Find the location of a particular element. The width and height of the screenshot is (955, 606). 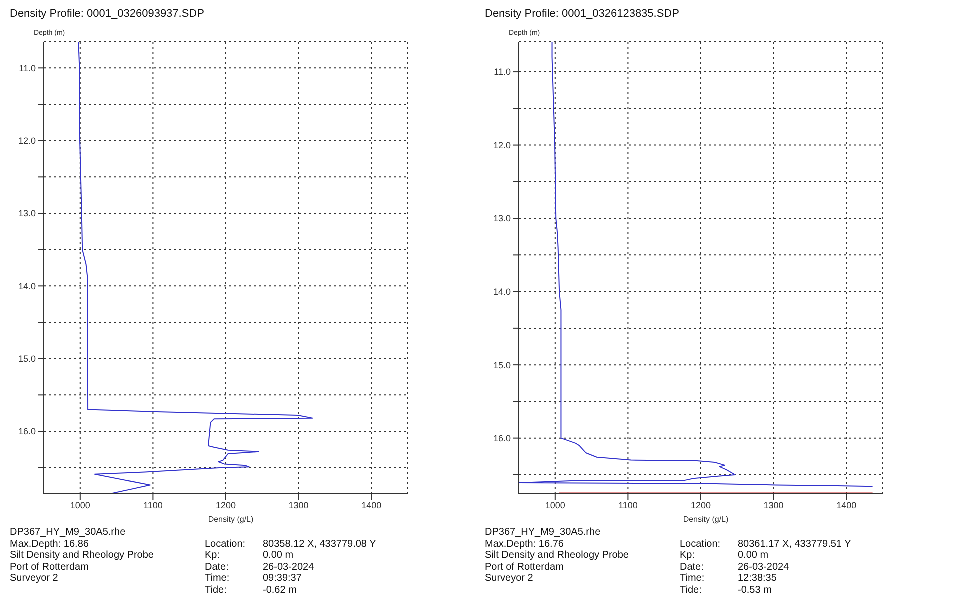

text: Max.Depth: 16.76 is located at coordinates (525, 544).